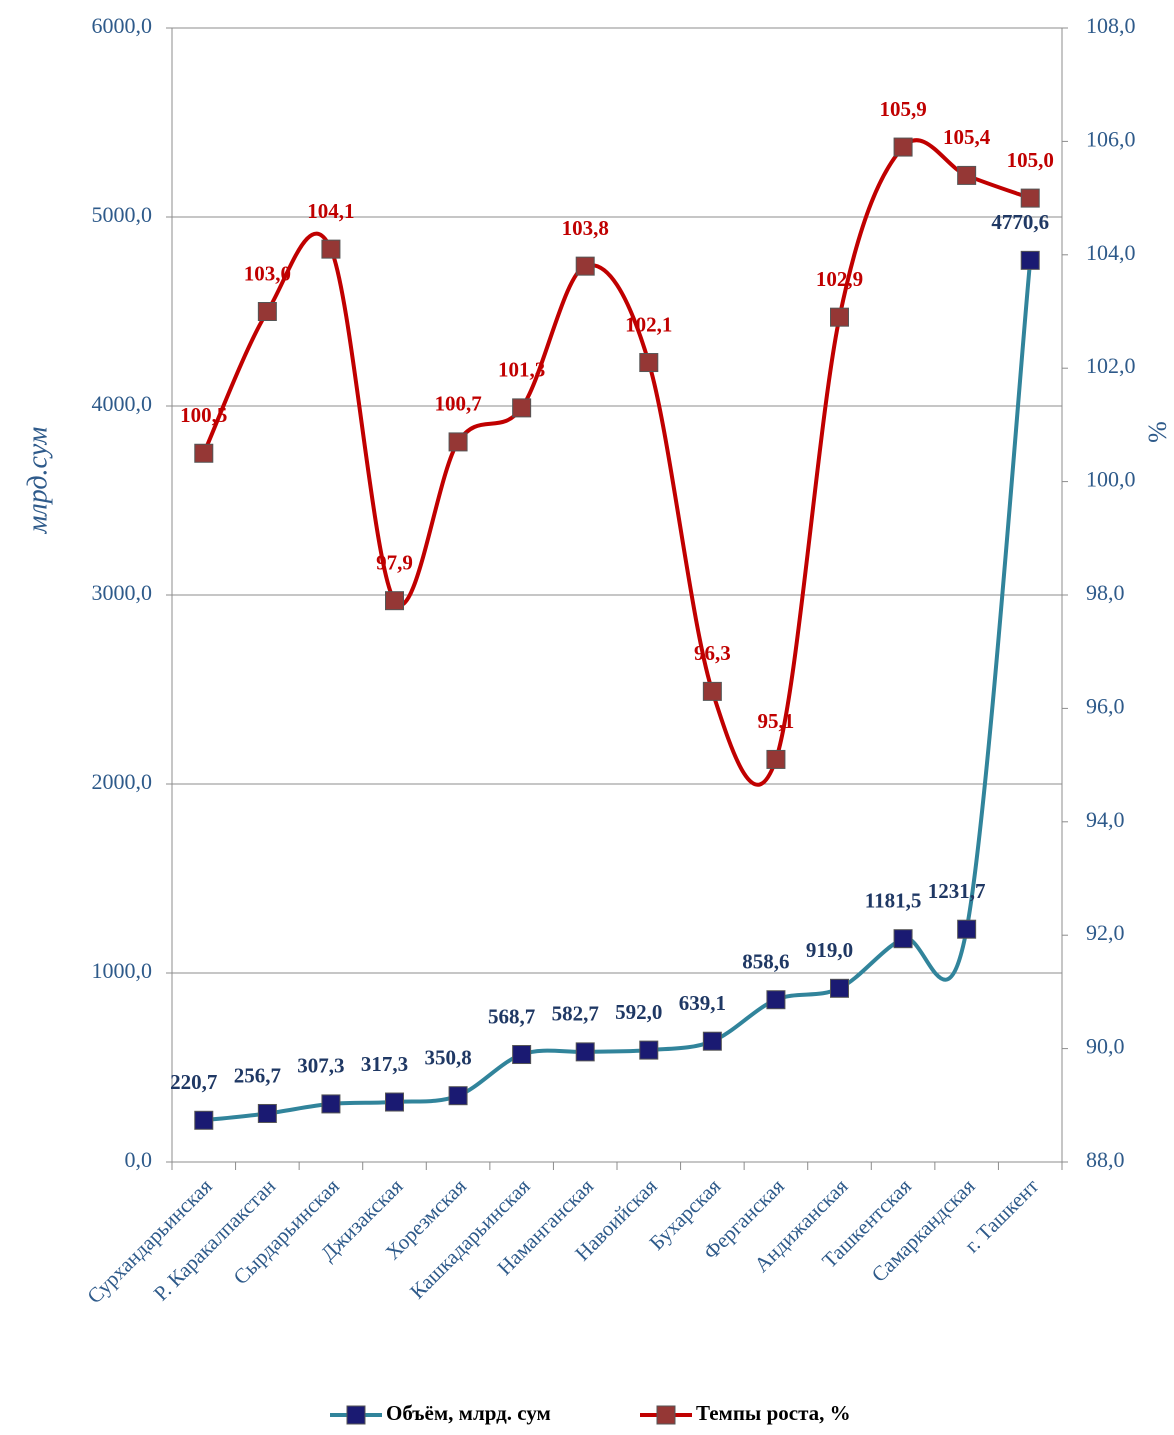 This screenshot has width=1174, height=1435. What do you see at coordinates (384, 1064) in the screenshot?
I see `data-label: 317,3` at bounding box center [384, 1064].